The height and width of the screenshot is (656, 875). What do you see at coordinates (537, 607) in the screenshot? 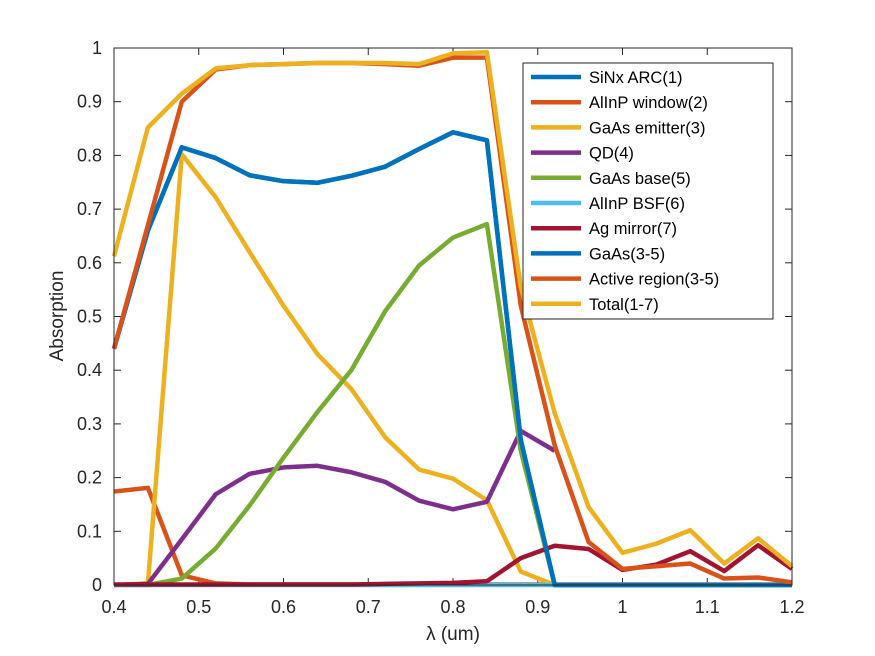
I see `x-tick-label: 0.9` at bounding box center [537, 607].